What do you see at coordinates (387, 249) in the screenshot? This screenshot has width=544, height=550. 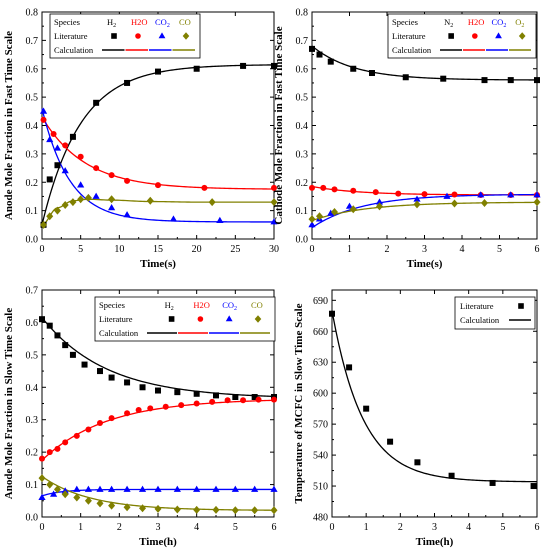 I see `x-tick-label: 2` at bounding box center [387, 249].